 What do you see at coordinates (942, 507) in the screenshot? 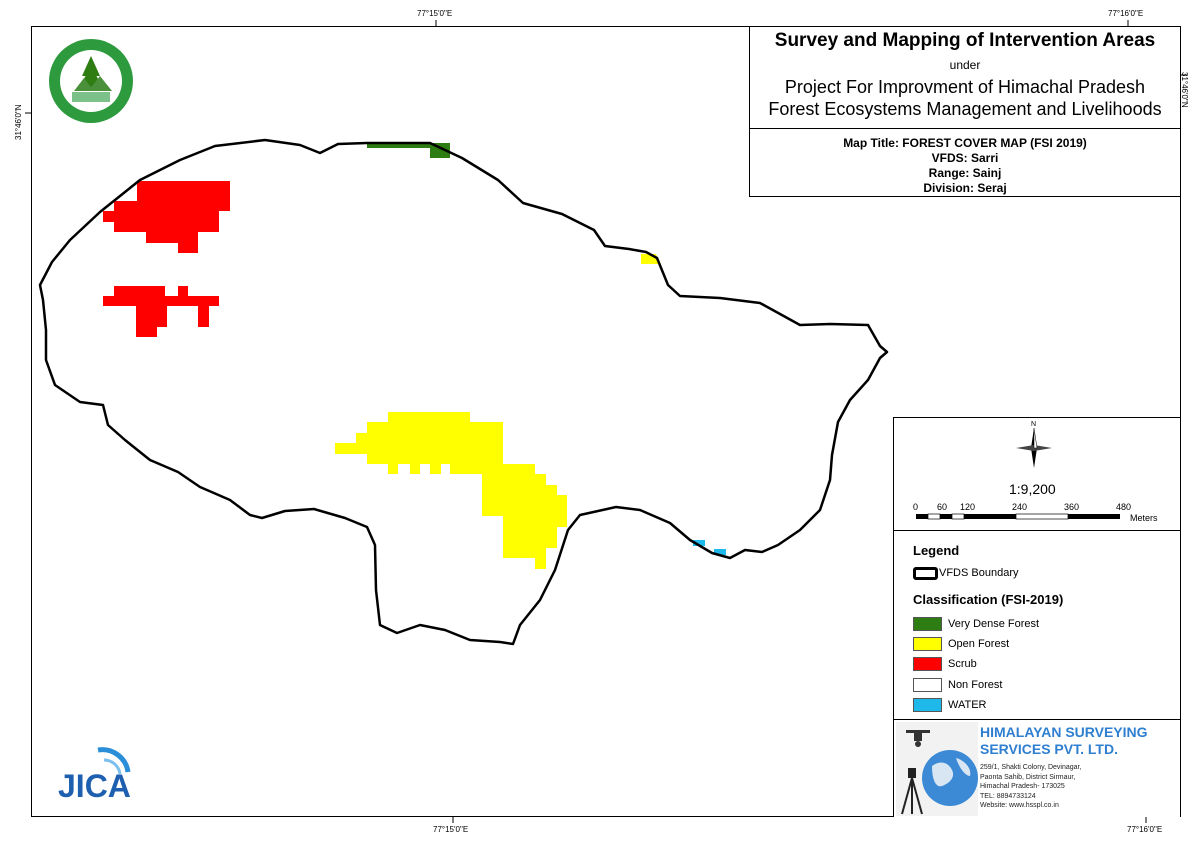
I see `scale-tick-60: 60` at bounding box center [942, 507].